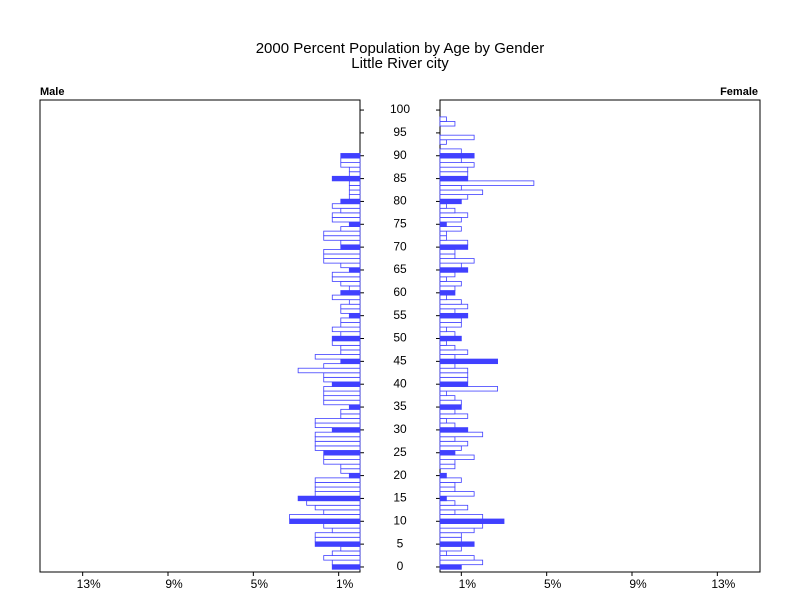 The height and width of the screenshot is (600, 800). Describe the element at coordinates (400, 566) in the screenshot. I see `y-tick-label: 0` at that location.